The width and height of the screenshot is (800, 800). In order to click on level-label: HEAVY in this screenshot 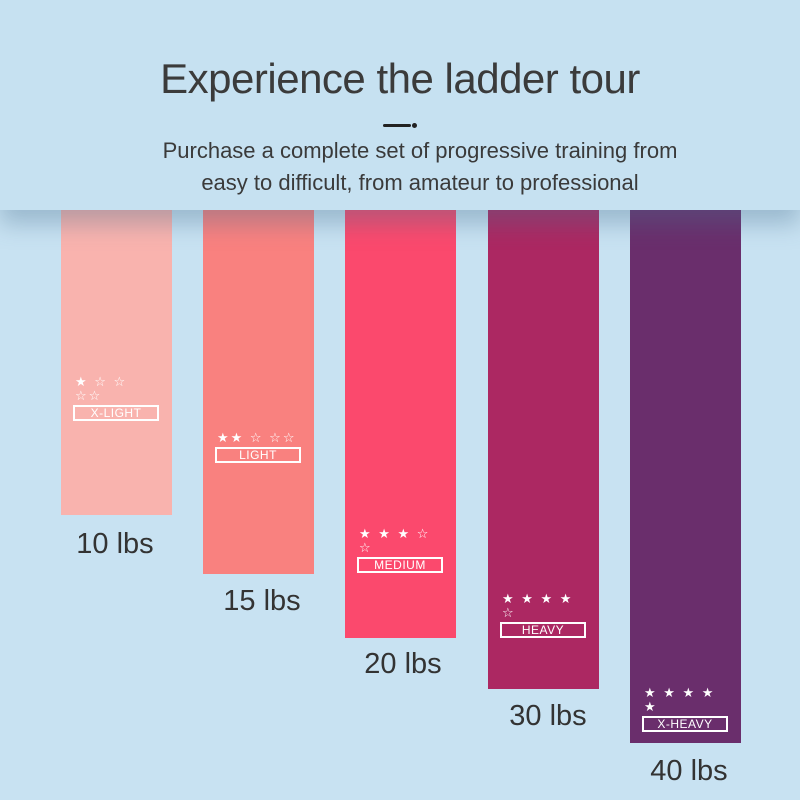, I will do `click(543, 630)`.